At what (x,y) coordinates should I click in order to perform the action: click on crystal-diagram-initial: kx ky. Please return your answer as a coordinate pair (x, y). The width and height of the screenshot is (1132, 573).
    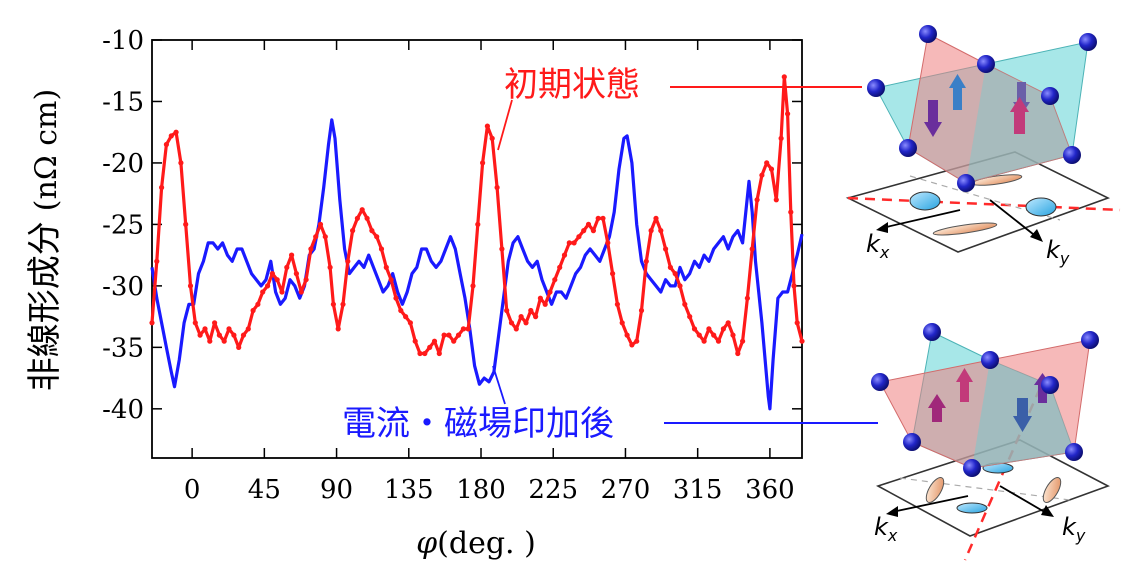
    Looking at the image, I should click on (983, 146).